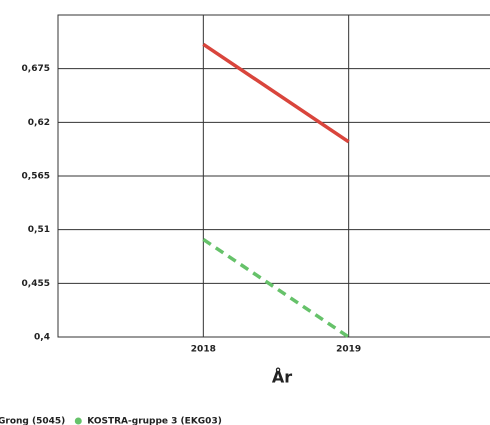 Image resolution: width=490 pixels, height=425 pixels. I want to click on y-tick-label: 0,565, so click(36, 177).